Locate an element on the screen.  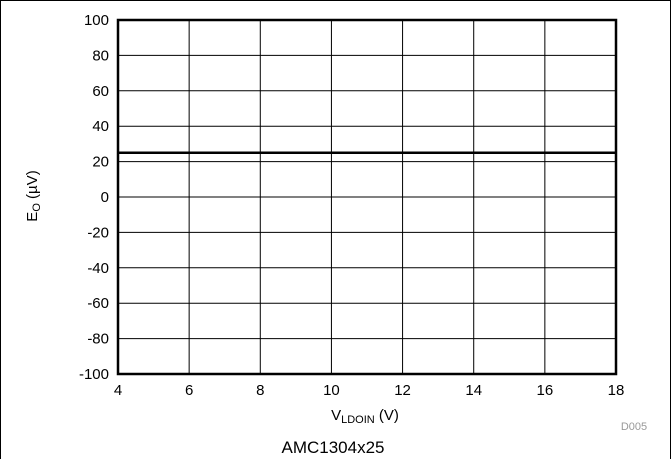
x-axis-label-sub: LDOIN is located at coordinates (358, 420).